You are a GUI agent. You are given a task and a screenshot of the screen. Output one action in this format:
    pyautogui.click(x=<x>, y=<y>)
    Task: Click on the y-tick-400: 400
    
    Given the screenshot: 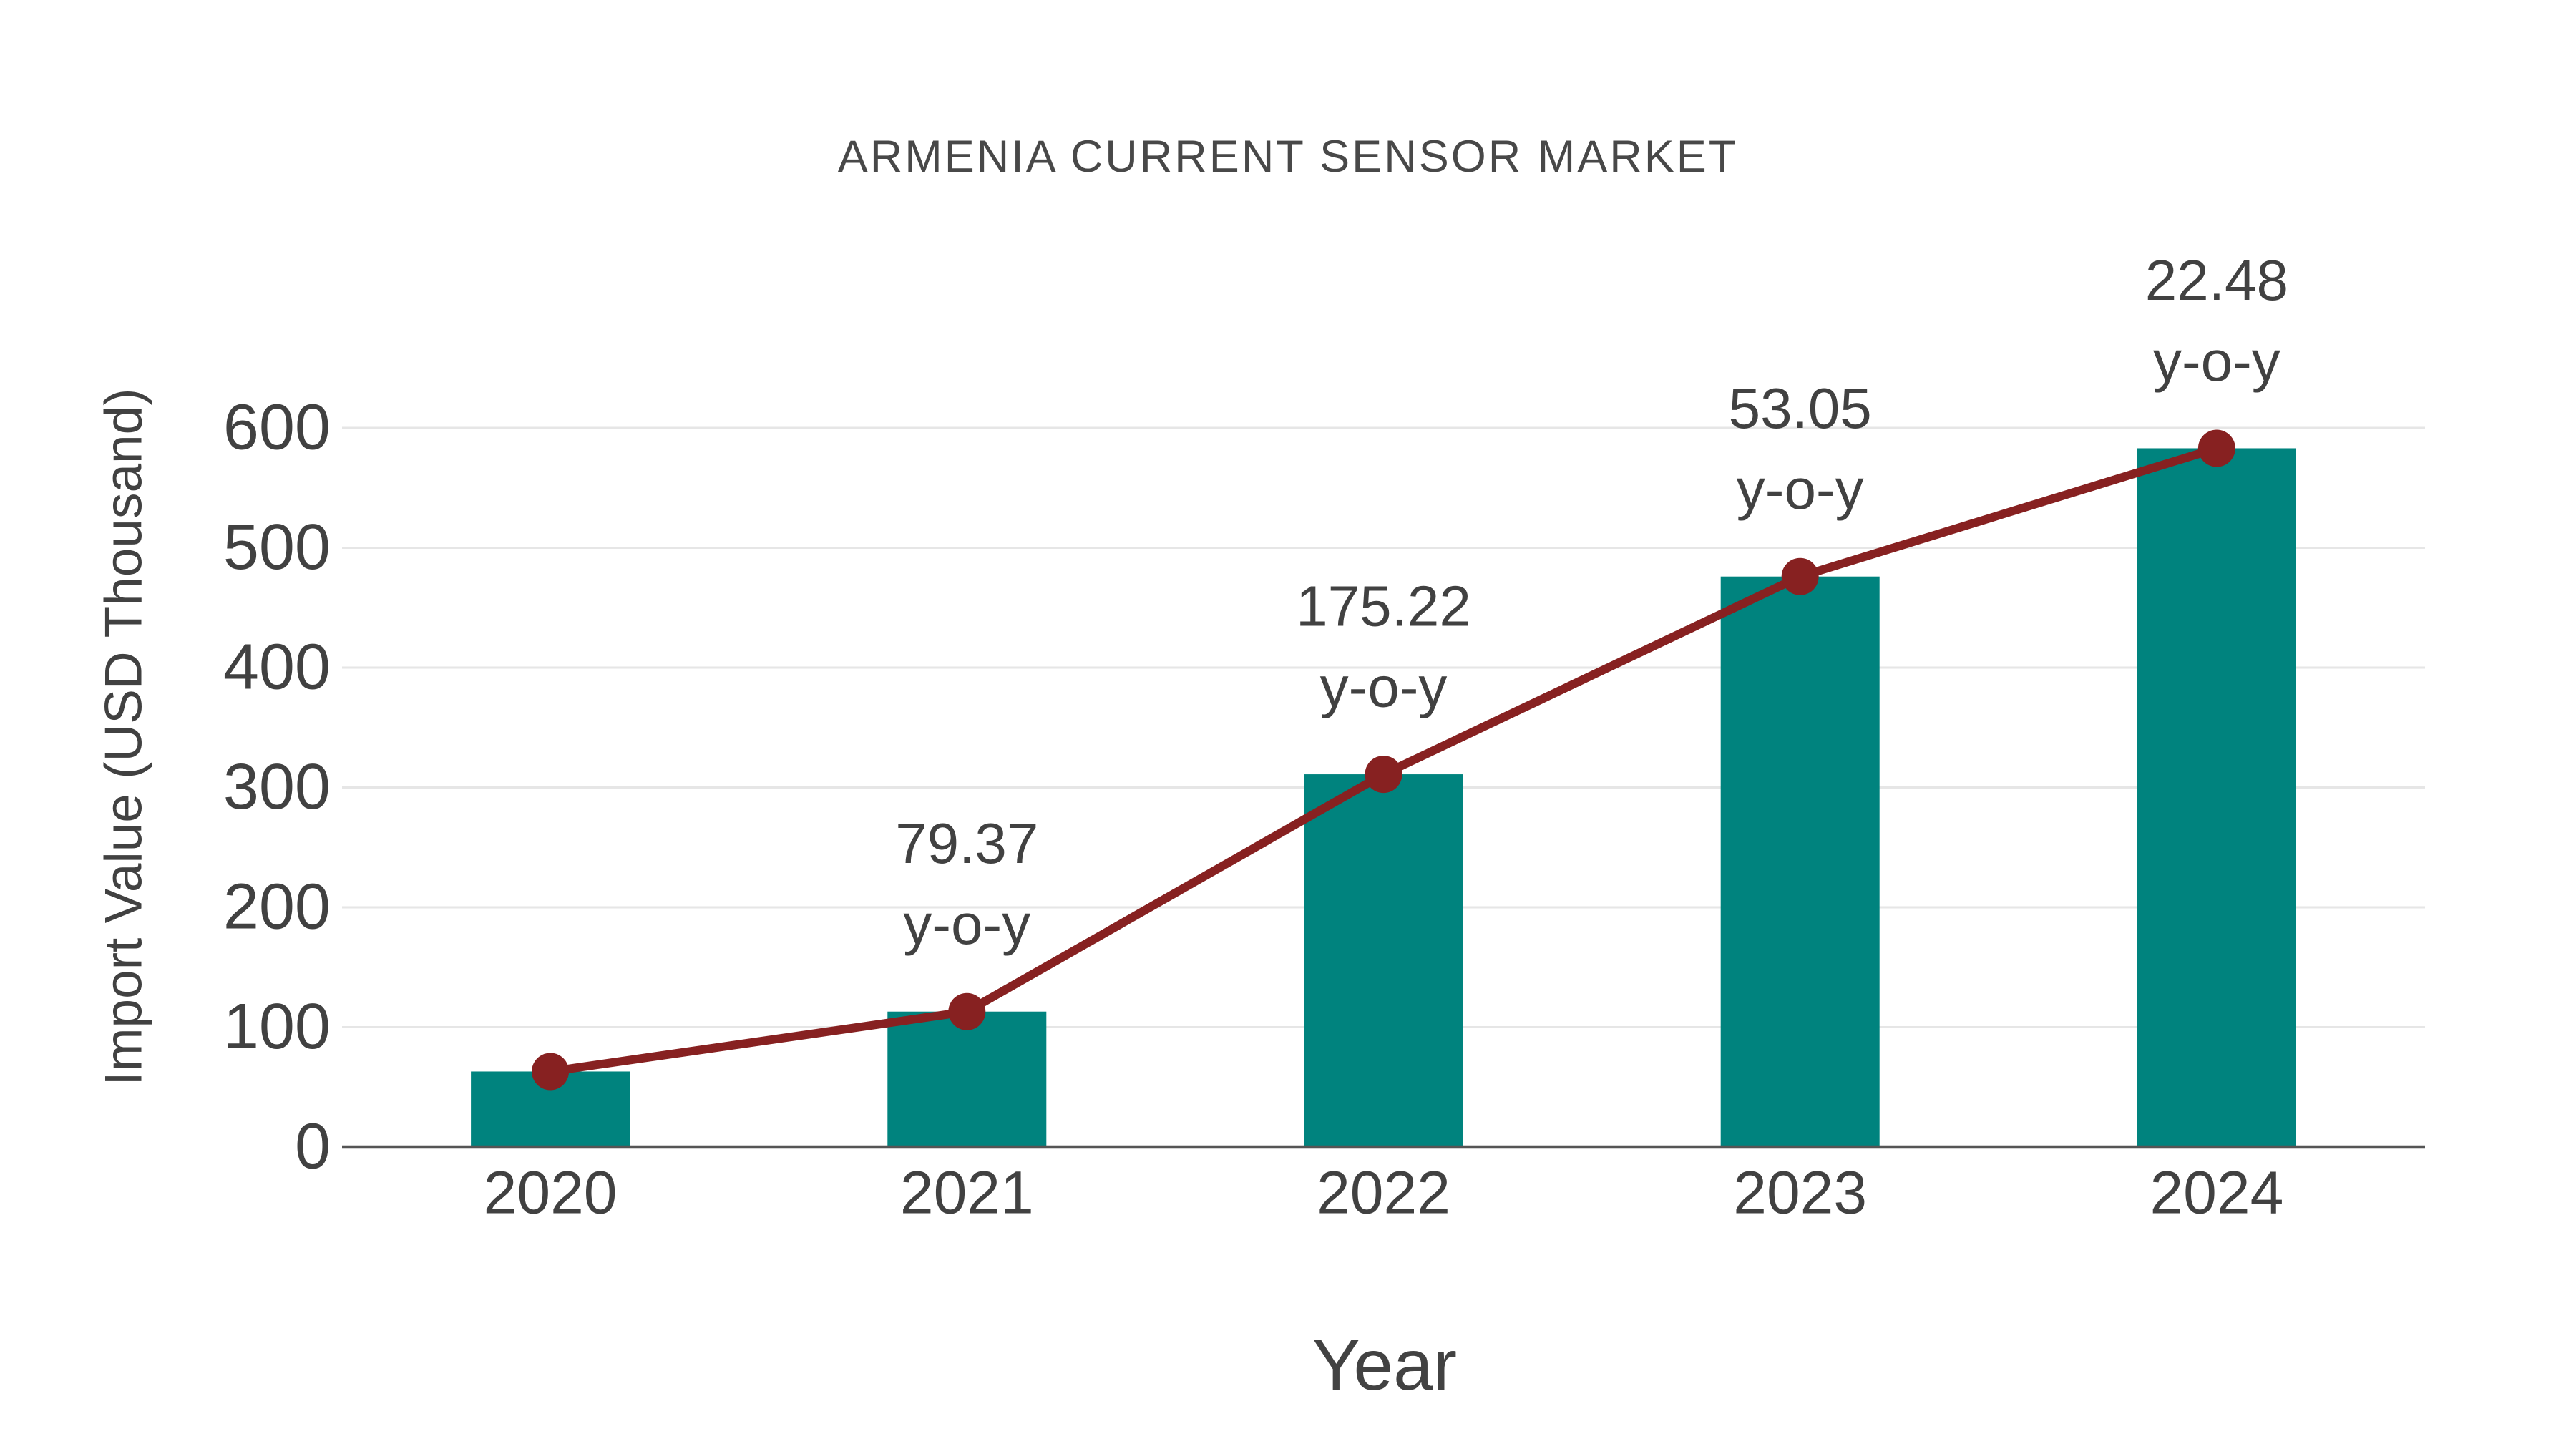 What is the action you would take?
    pyautogui.click(x=277, y=667)
    